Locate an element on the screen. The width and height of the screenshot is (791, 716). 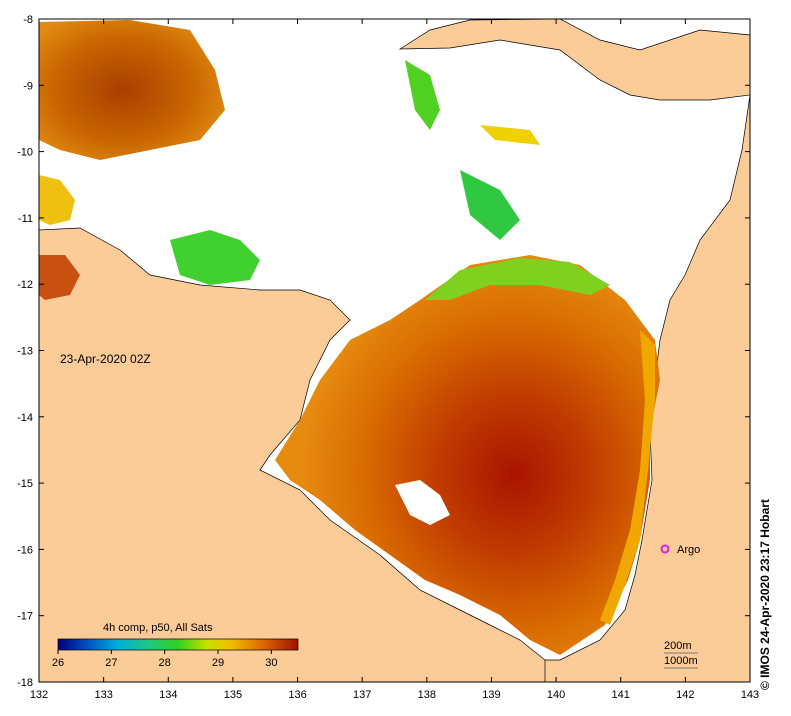
credit-text: © IMOS 24-Apr-2020 23:17 Hobart is located at coordinates (765, 594).